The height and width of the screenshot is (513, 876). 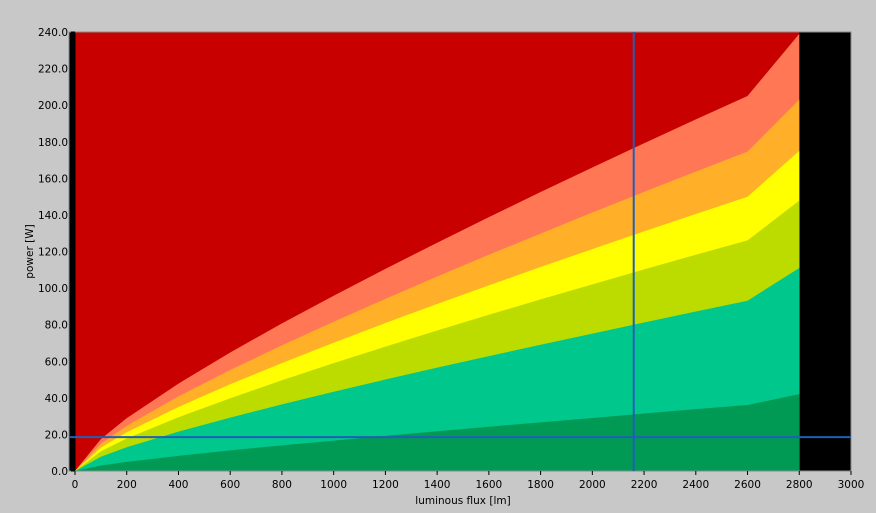 I want to click on x-tick-label: 400, so click(x=178, y=485).